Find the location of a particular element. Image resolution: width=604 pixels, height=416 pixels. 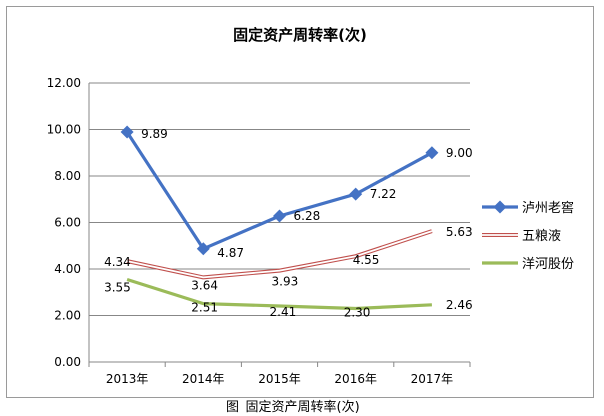

data-label: 2.46 is located at coordinates (459, 305).